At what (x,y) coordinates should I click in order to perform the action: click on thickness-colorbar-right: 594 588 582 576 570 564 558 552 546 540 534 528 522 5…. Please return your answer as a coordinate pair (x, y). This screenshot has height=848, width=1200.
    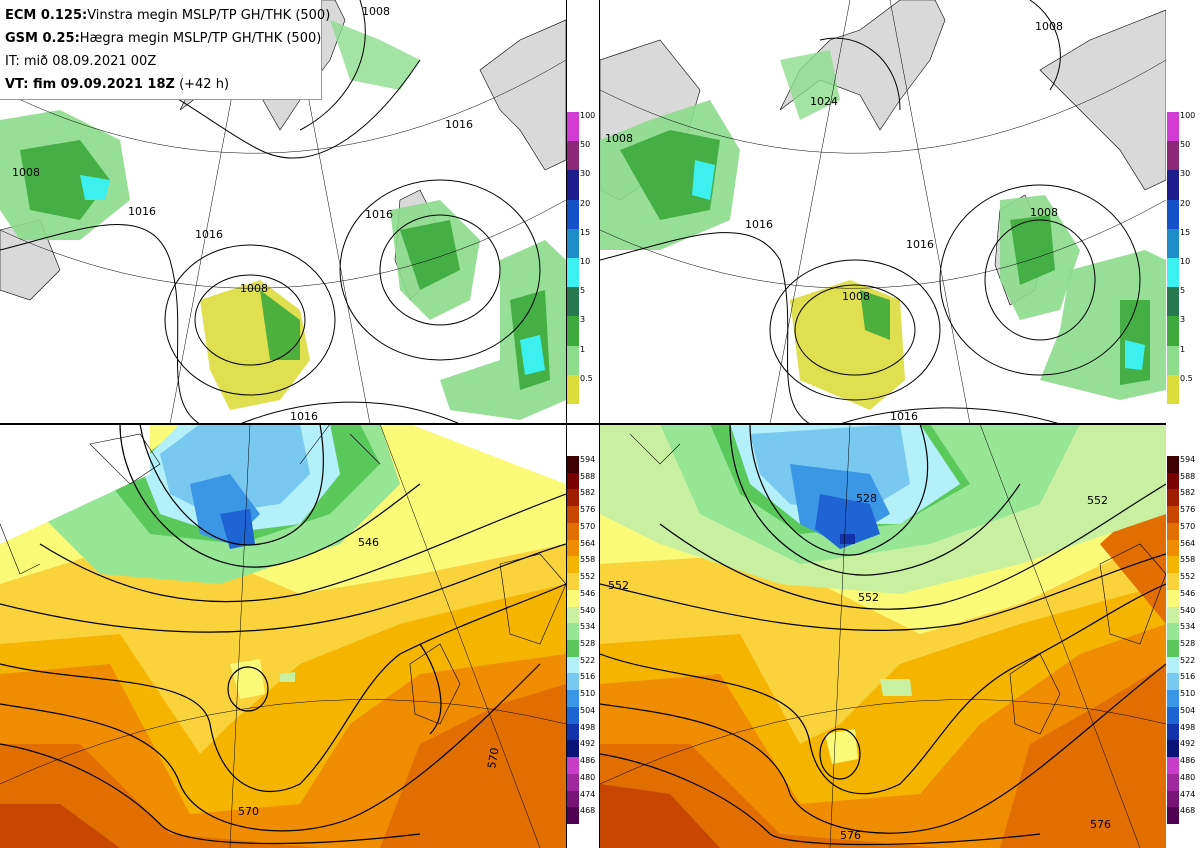
    Looking at the image, I should click on (1183, 640).